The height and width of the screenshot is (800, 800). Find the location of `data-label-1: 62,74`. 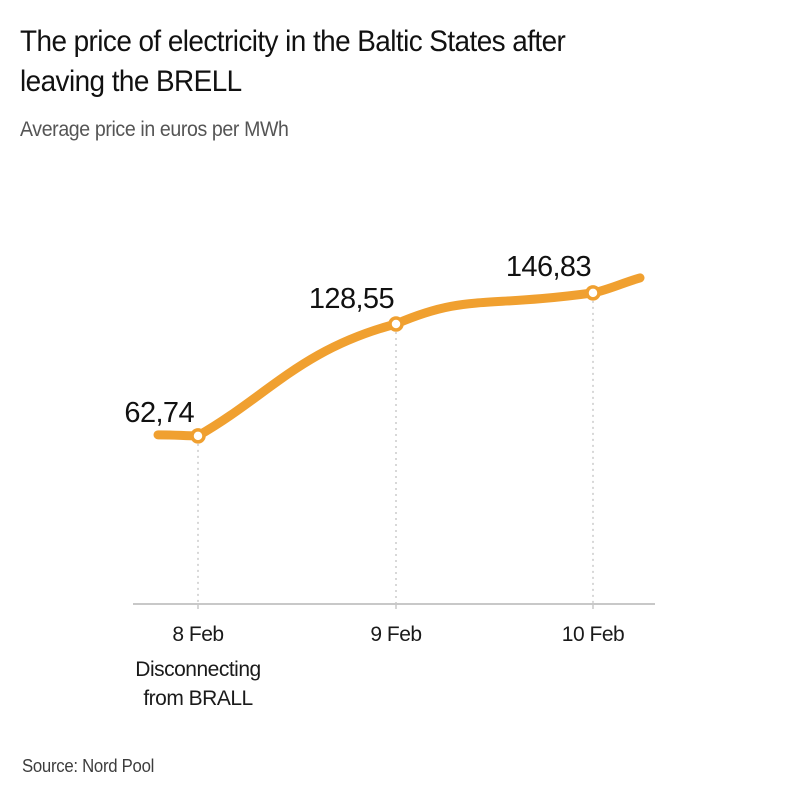

data-label-1: 62,74 is located at coordinates (159, 413).